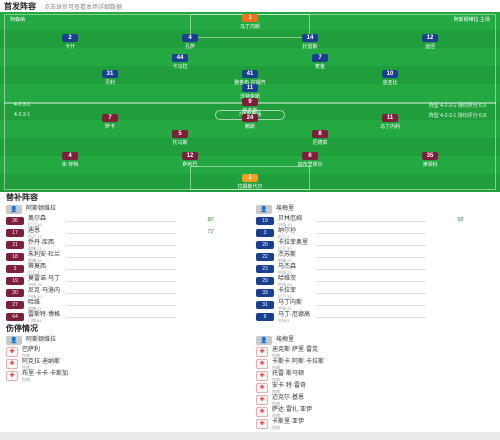 This screenshot has height=440, width=500. Describe the element at coordinates (250, 74) in the screenshot. I see `shirt-number: 41` at that location.